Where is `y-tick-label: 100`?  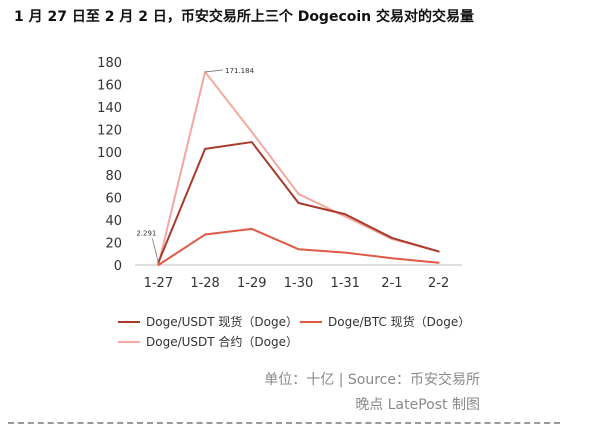
y-tick-label: 100 is located at coordinates (109, 153).